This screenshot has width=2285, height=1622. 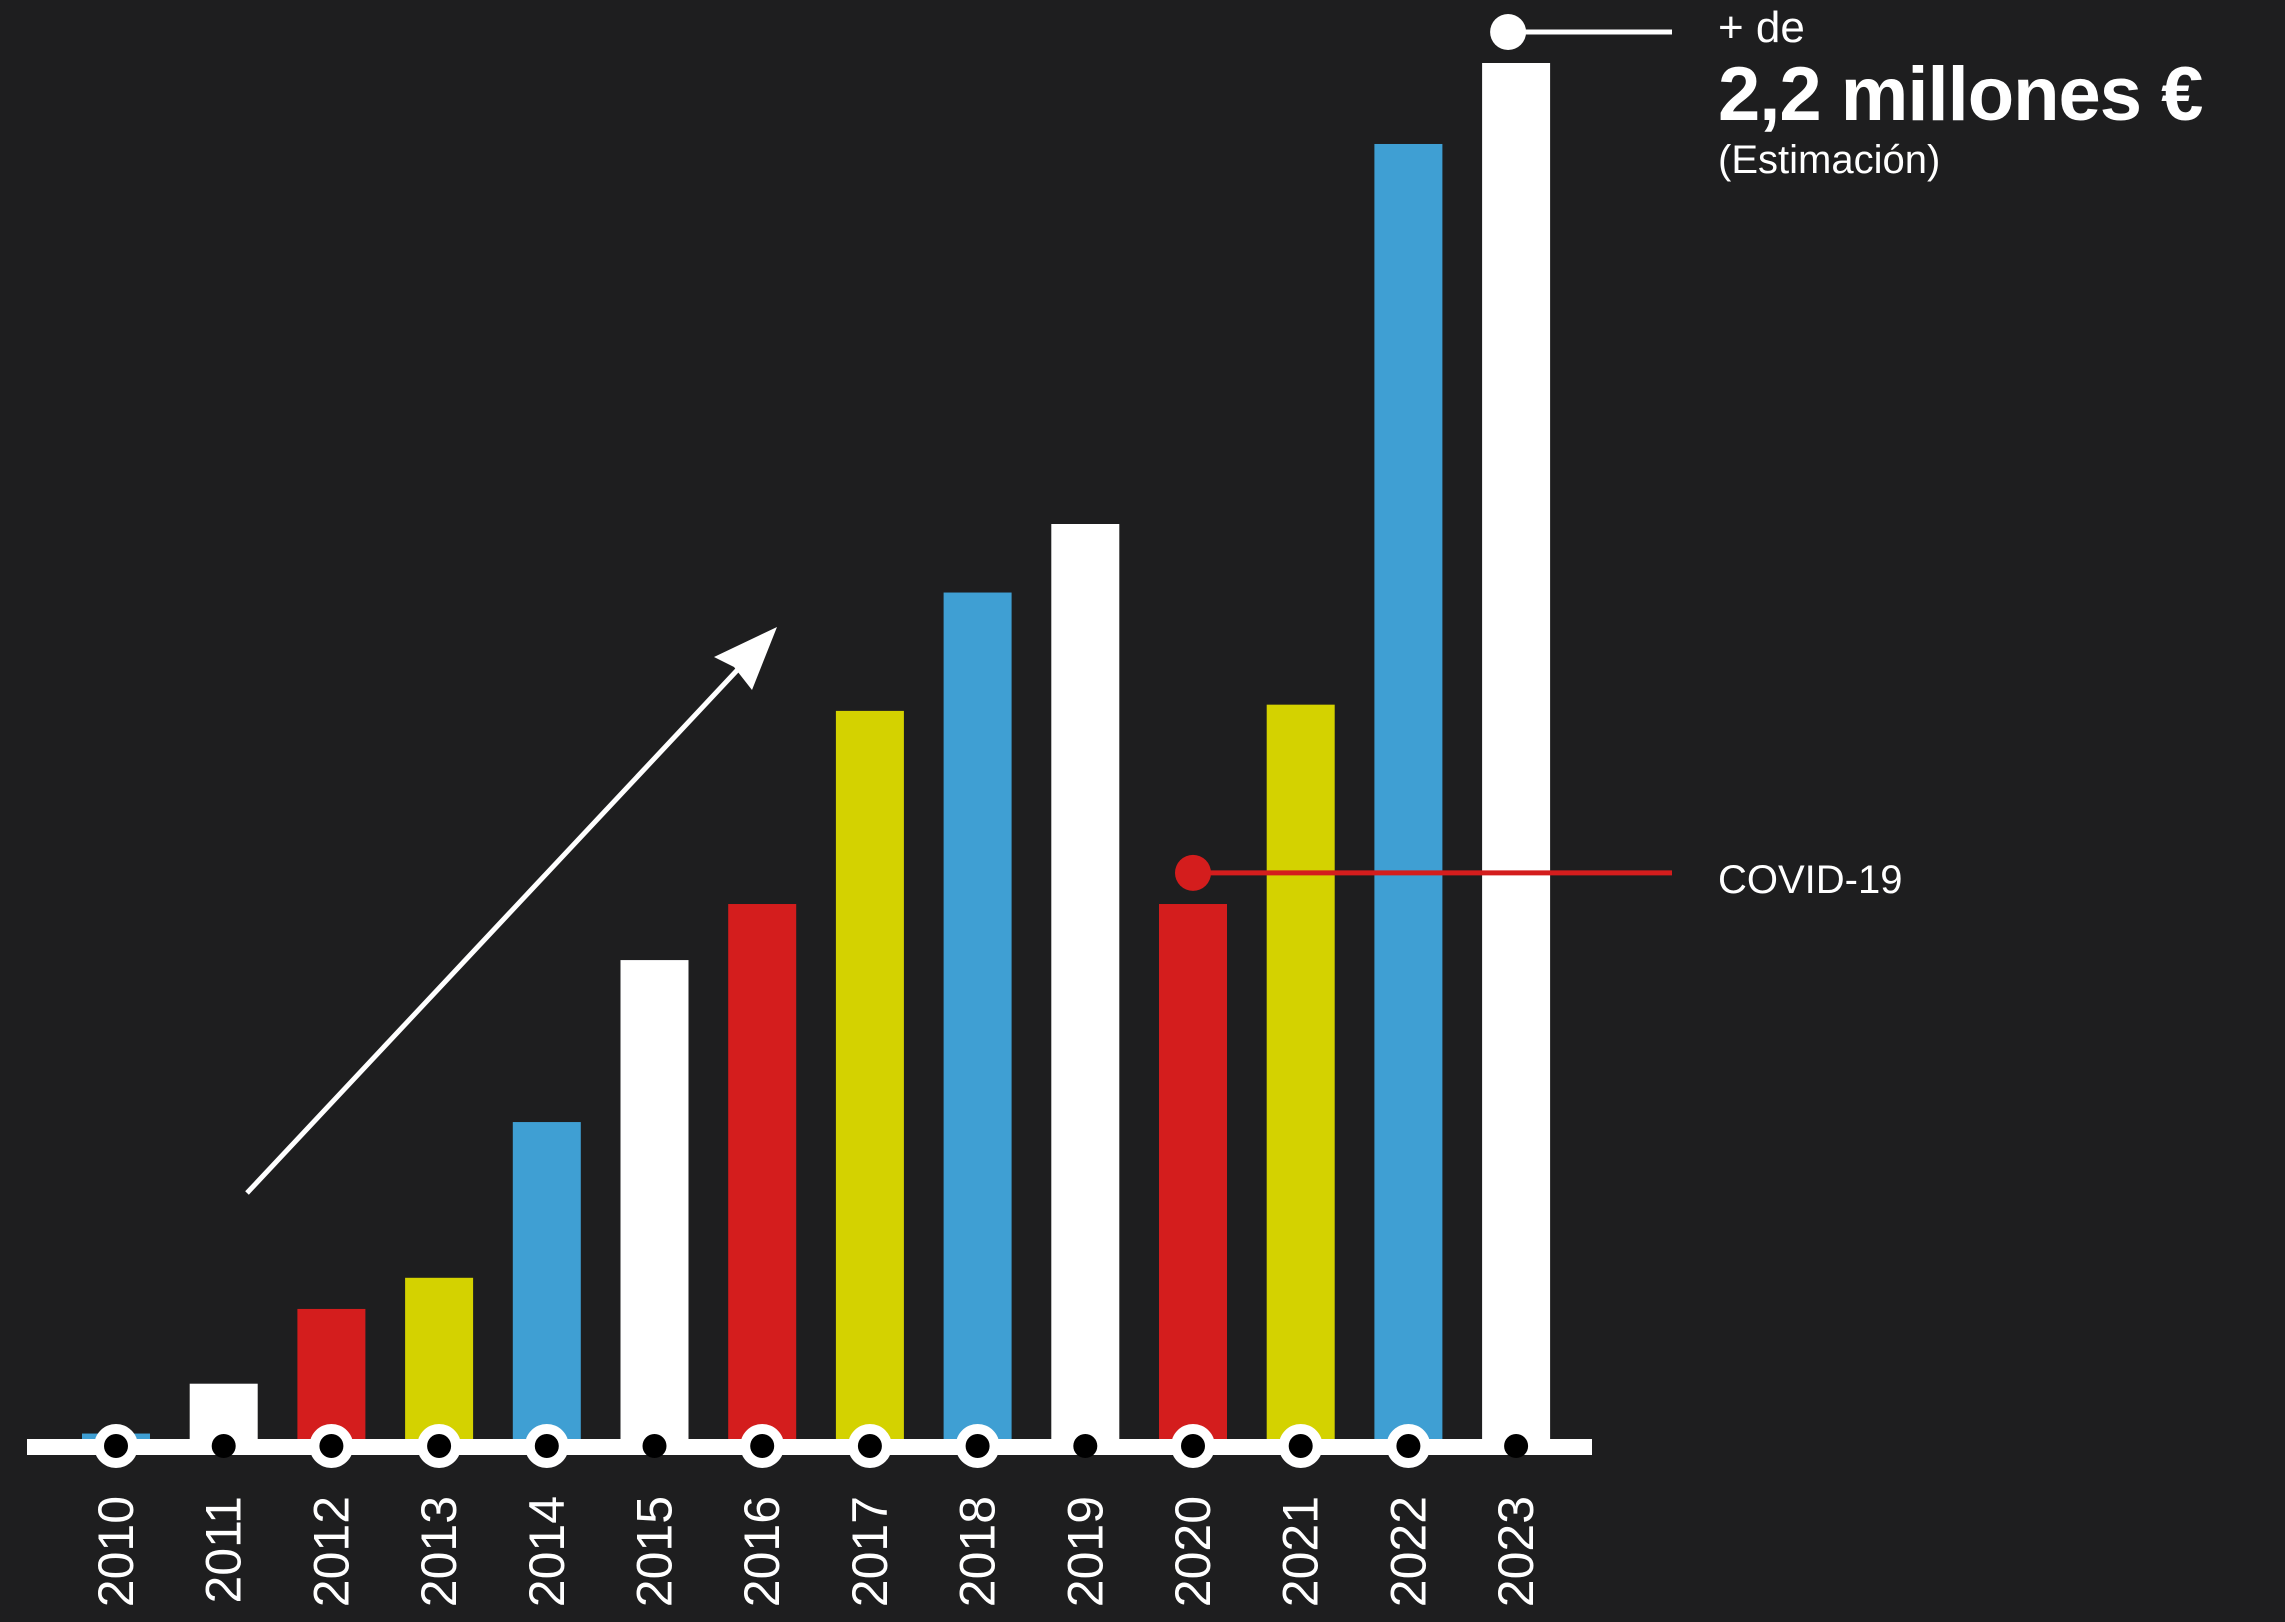 I want to click on axis-dot-2020, so click(x=1193, y=1446).